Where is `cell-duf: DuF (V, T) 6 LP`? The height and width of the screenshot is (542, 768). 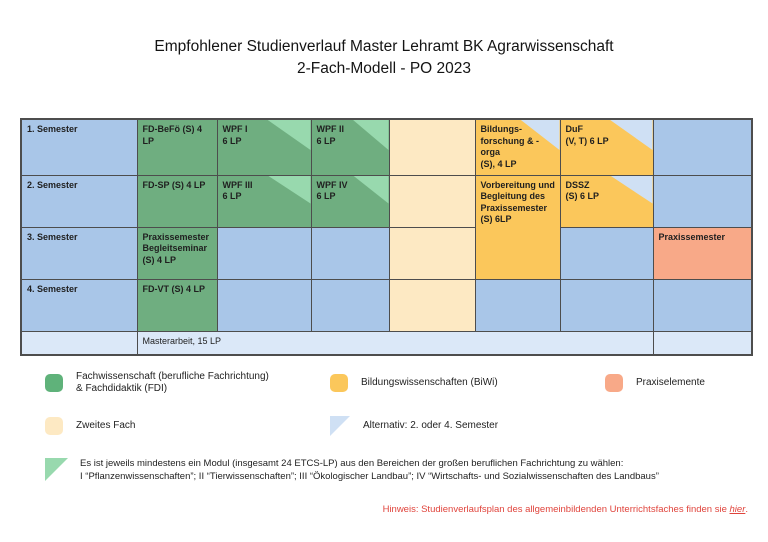 cell-duf: DuF (V, T) 6 LP is located at coordinates (606, 147).